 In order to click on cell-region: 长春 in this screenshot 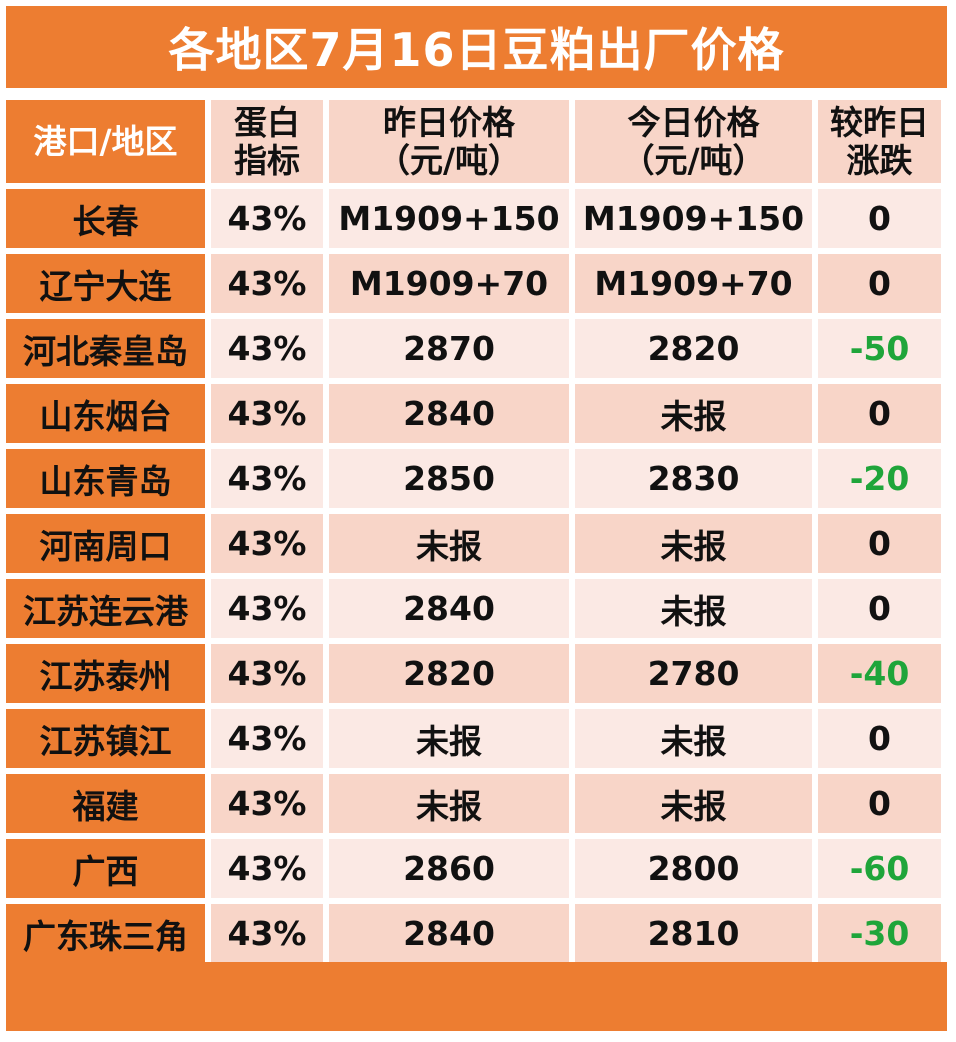, I will do `click(105, 218)`.